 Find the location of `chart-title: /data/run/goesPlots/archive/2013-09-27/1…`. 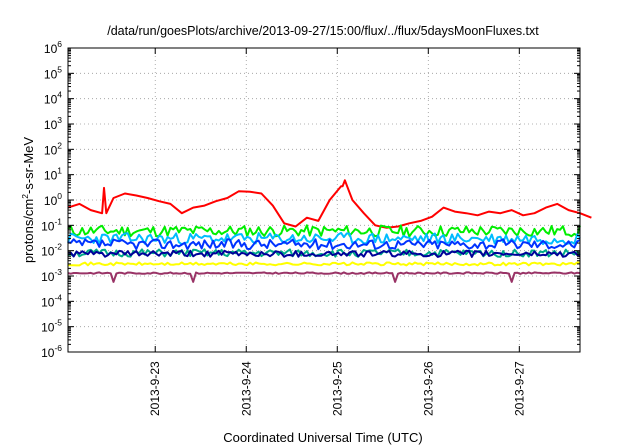

chart-title: /data/run/goesPlots/archive/2013-09-27/1… is located at coordinates (323, 31).